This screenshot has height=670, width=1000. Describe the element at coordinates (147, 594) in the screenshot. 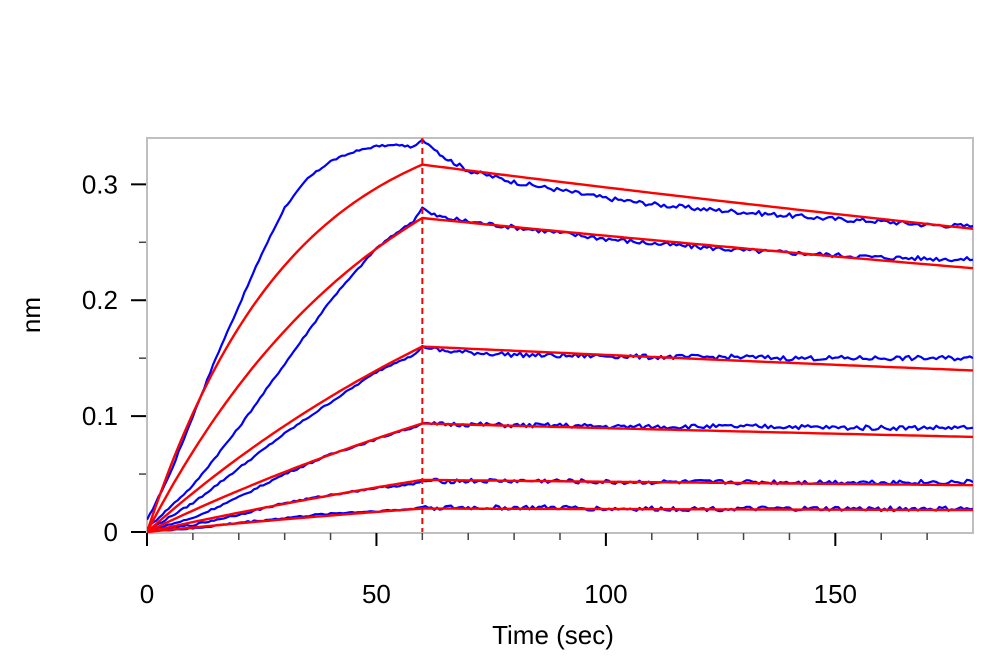

I see `x-tick-label: 0` at that location.